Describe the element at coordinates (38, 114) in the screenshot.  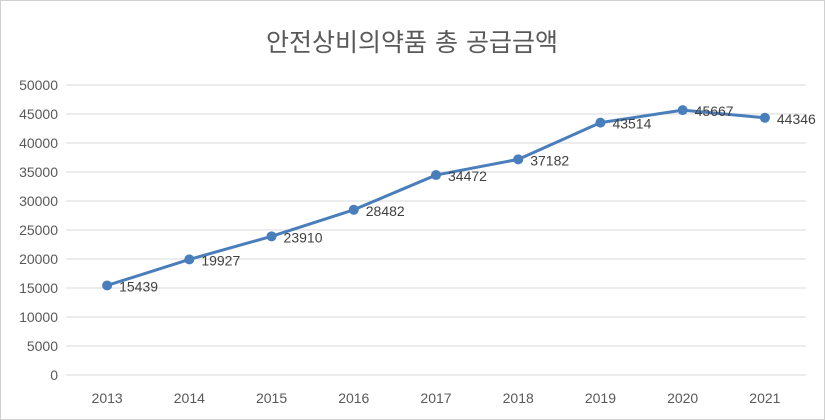
I see `y-tick-label: 45000` at that location.